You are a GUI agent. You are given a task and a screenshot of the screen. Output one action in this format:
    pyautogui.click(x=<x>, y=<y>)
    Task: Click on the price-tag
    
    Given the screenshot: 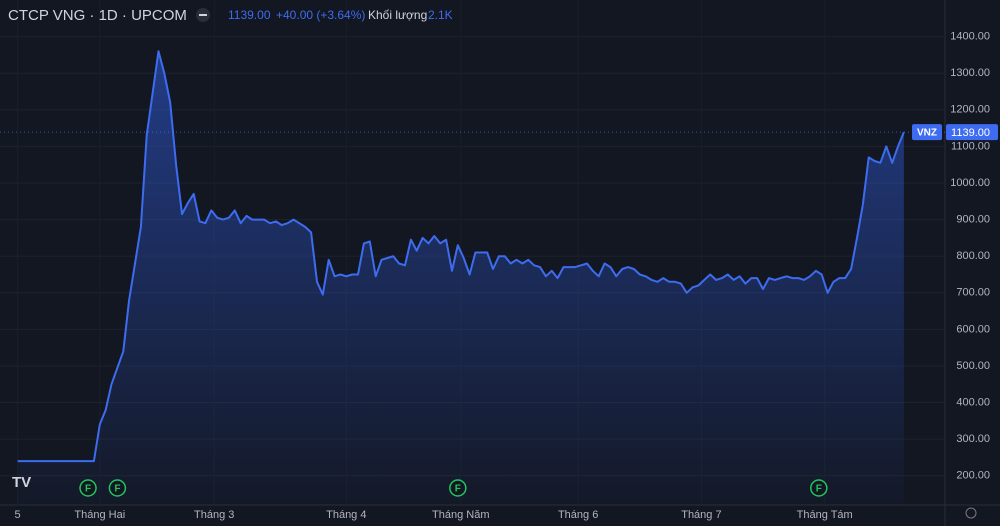 What is the action you would take?
    pyautogui.click(x=972, y=132)
    